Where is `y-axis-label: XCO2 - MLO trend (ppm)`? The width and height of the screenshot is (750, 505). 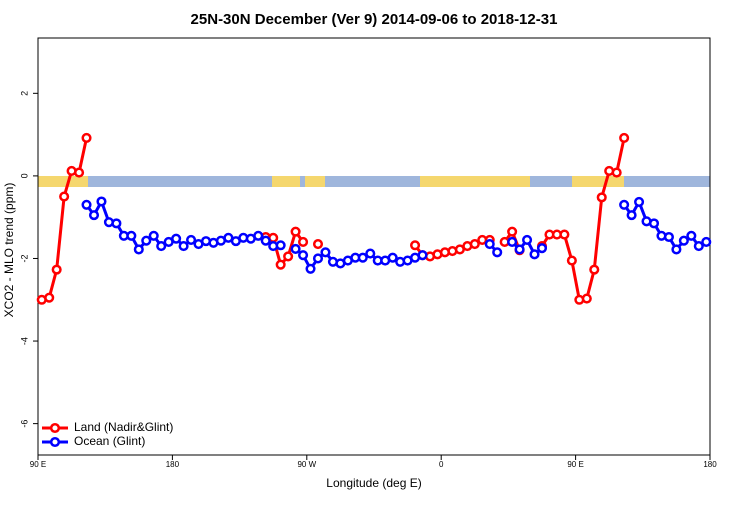 y-axis-label: XCO2 - MLO trend (ppm) is located at coordinates (9, 250).